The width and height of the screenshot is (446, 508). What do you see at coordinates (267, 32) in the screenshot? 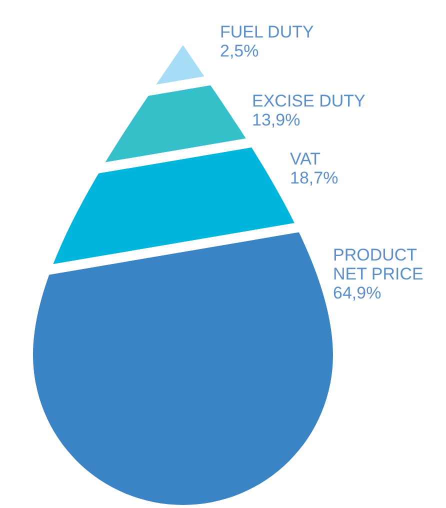
I see `category-label: FUEL DUTY` at bounding box center [267, 32].